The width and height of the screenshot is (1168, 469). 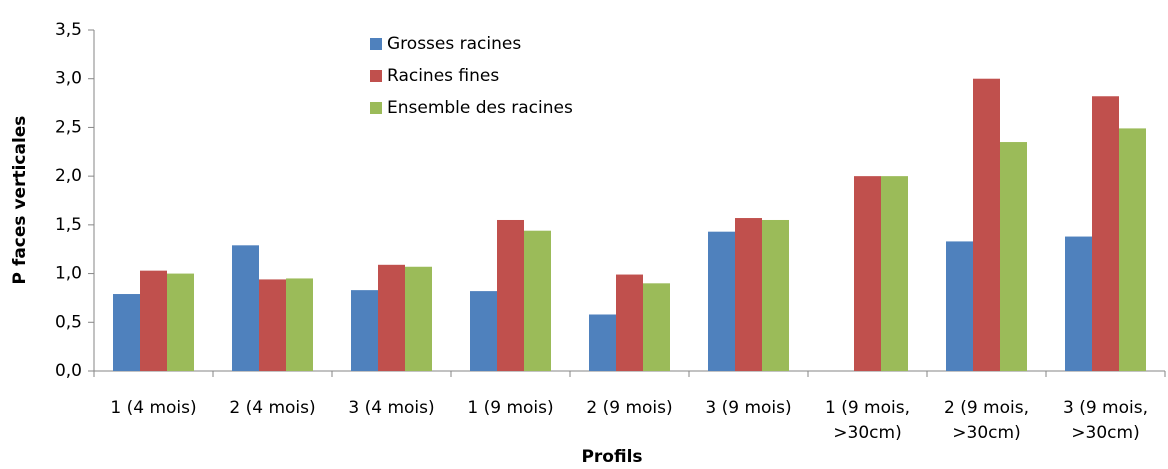 What do you see at coordinates (153, 408) in the screenshot?
I see `x-tick-label: 1 (4 mois)` at bounding box center [153, 408].